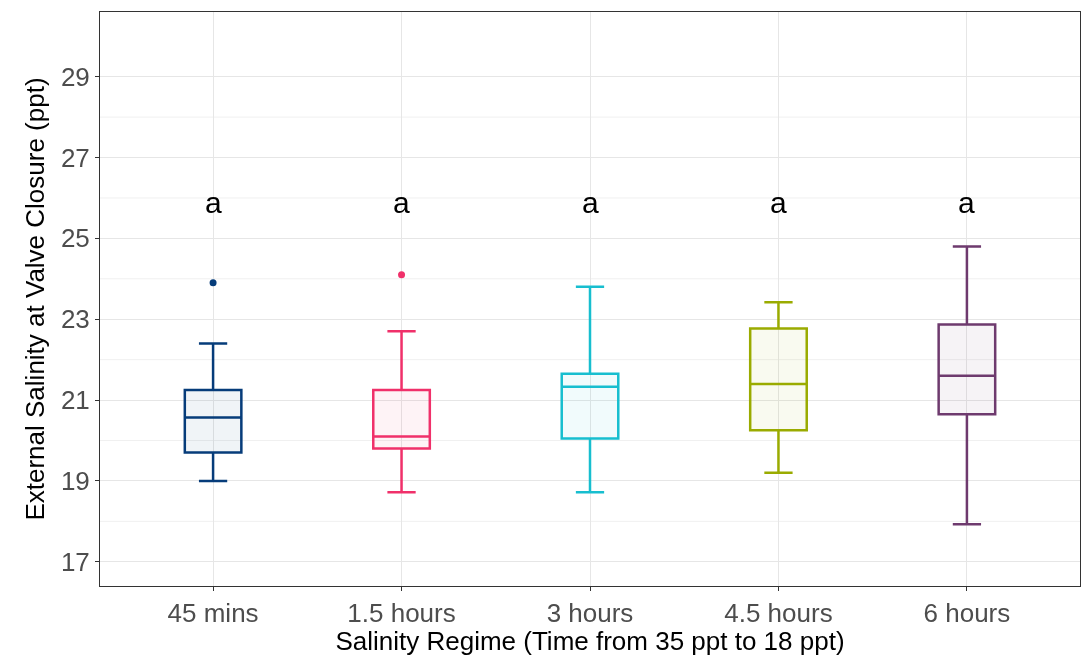 This screenshot has height=656, width=1092. What do you see at coordinates (967, 613) in the screenshot?
I see `x-tick-label: 6 hours` at bounding box center [967, 613].